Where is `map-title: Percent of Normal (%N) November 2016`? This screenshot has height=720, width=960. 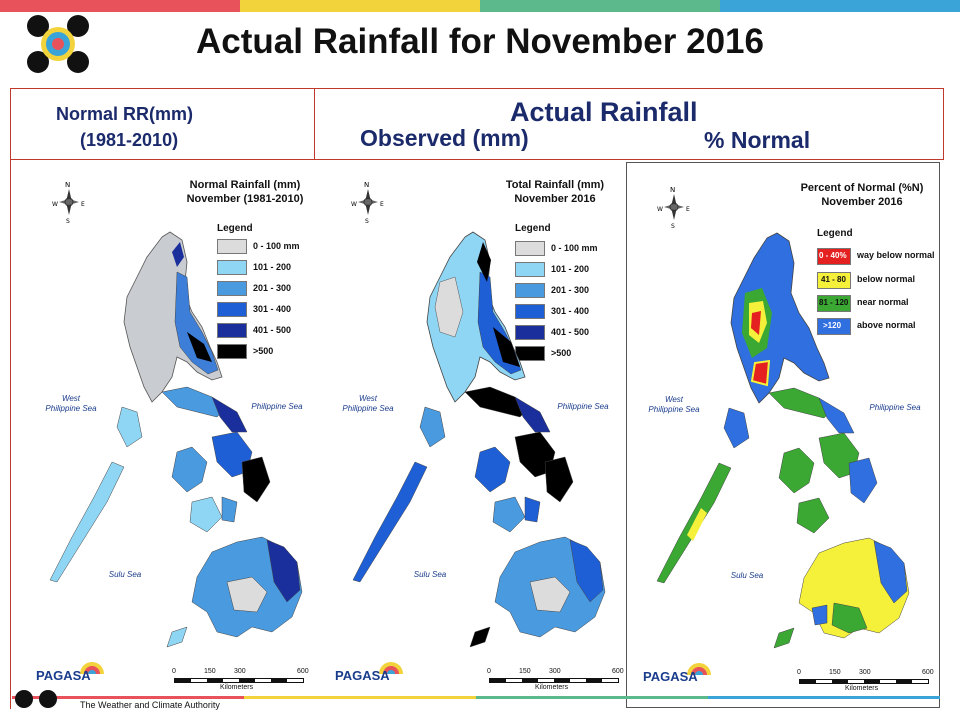
map-title: Percent of Normal (%N) November 2016 is located at coordinates (862, 195).